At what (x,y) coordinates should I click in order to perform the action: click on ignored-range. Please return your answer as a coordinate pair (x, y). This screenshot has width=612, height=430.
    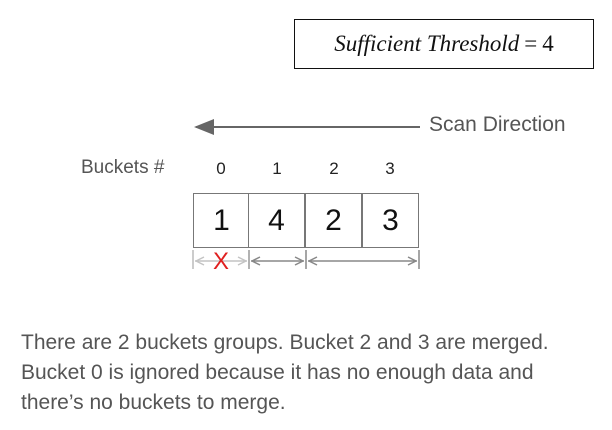
    Looking at the image, I should click on (221, 261).